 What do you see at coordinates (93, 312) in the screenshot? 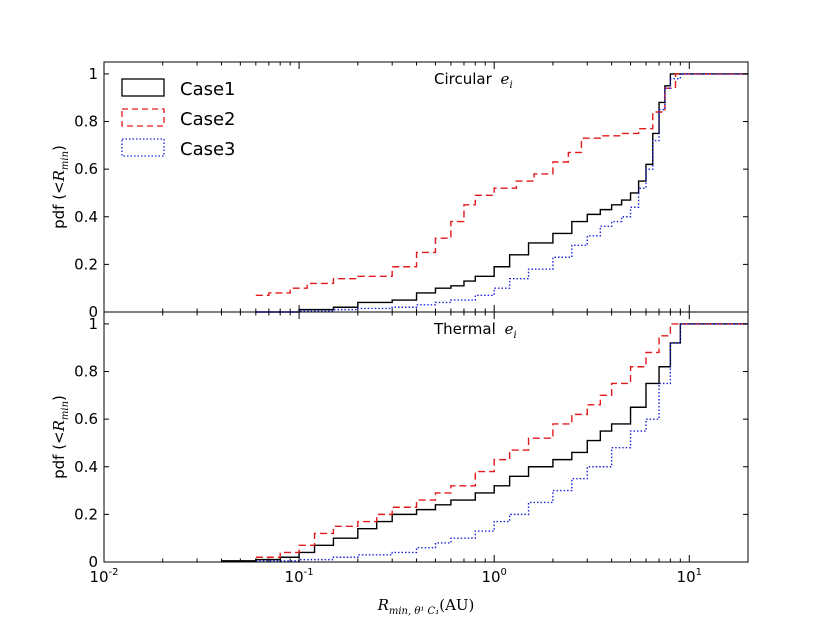
I see `top-ytick-label-0: 0` at bounding box center [93, 312].